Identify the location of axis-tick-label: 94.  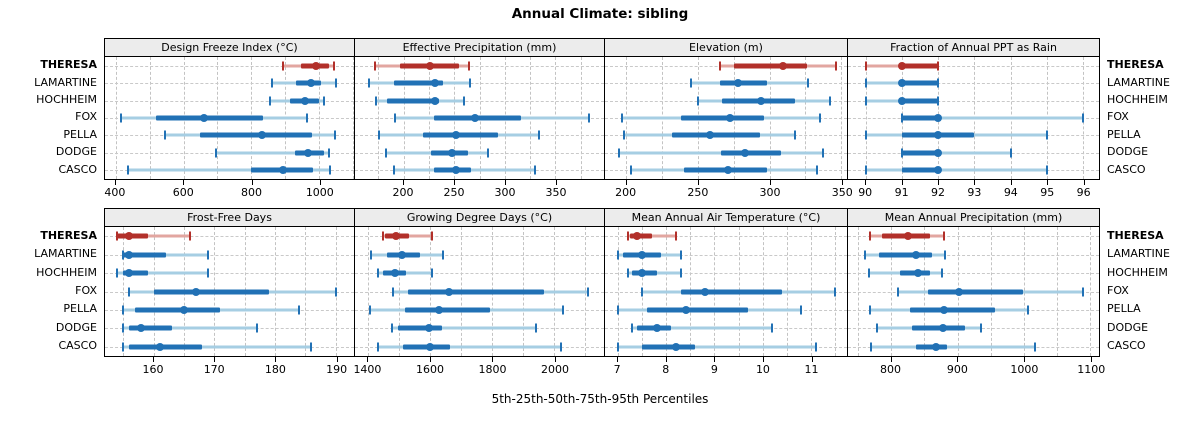
(1010, 192).